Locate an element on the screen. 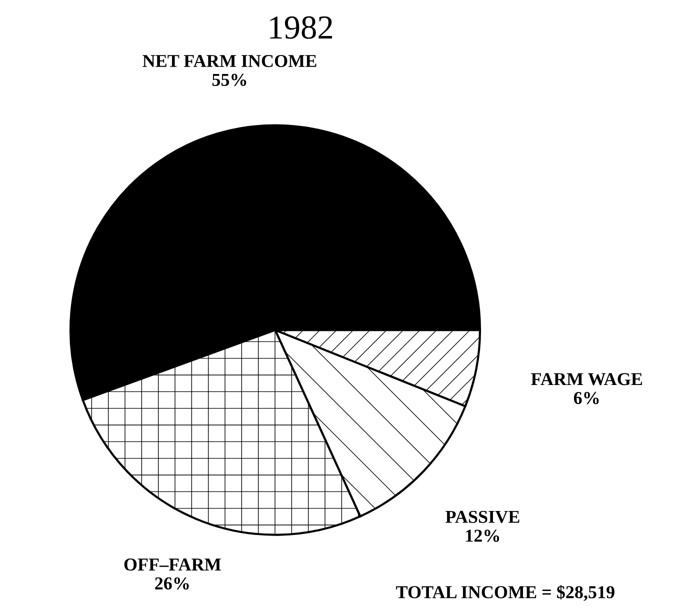 The width and height of the screenshot is (683, 609). slice-label: FARM WAGE is located at coordinates (586, 379).